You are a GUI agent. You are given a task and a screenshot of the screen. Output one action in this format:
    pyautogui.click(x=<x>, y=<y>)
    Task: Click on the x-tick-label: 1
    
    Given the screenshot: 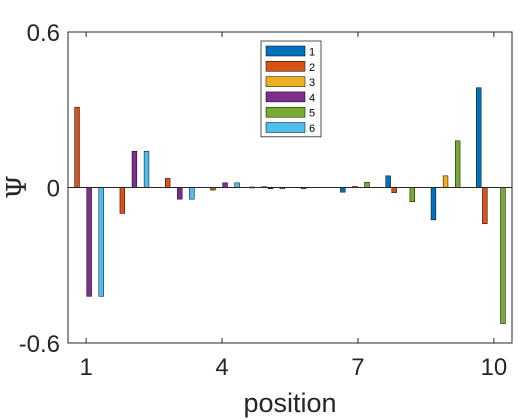 What is the action you would take?
    pyautogui.click(x=85, y=367)
    